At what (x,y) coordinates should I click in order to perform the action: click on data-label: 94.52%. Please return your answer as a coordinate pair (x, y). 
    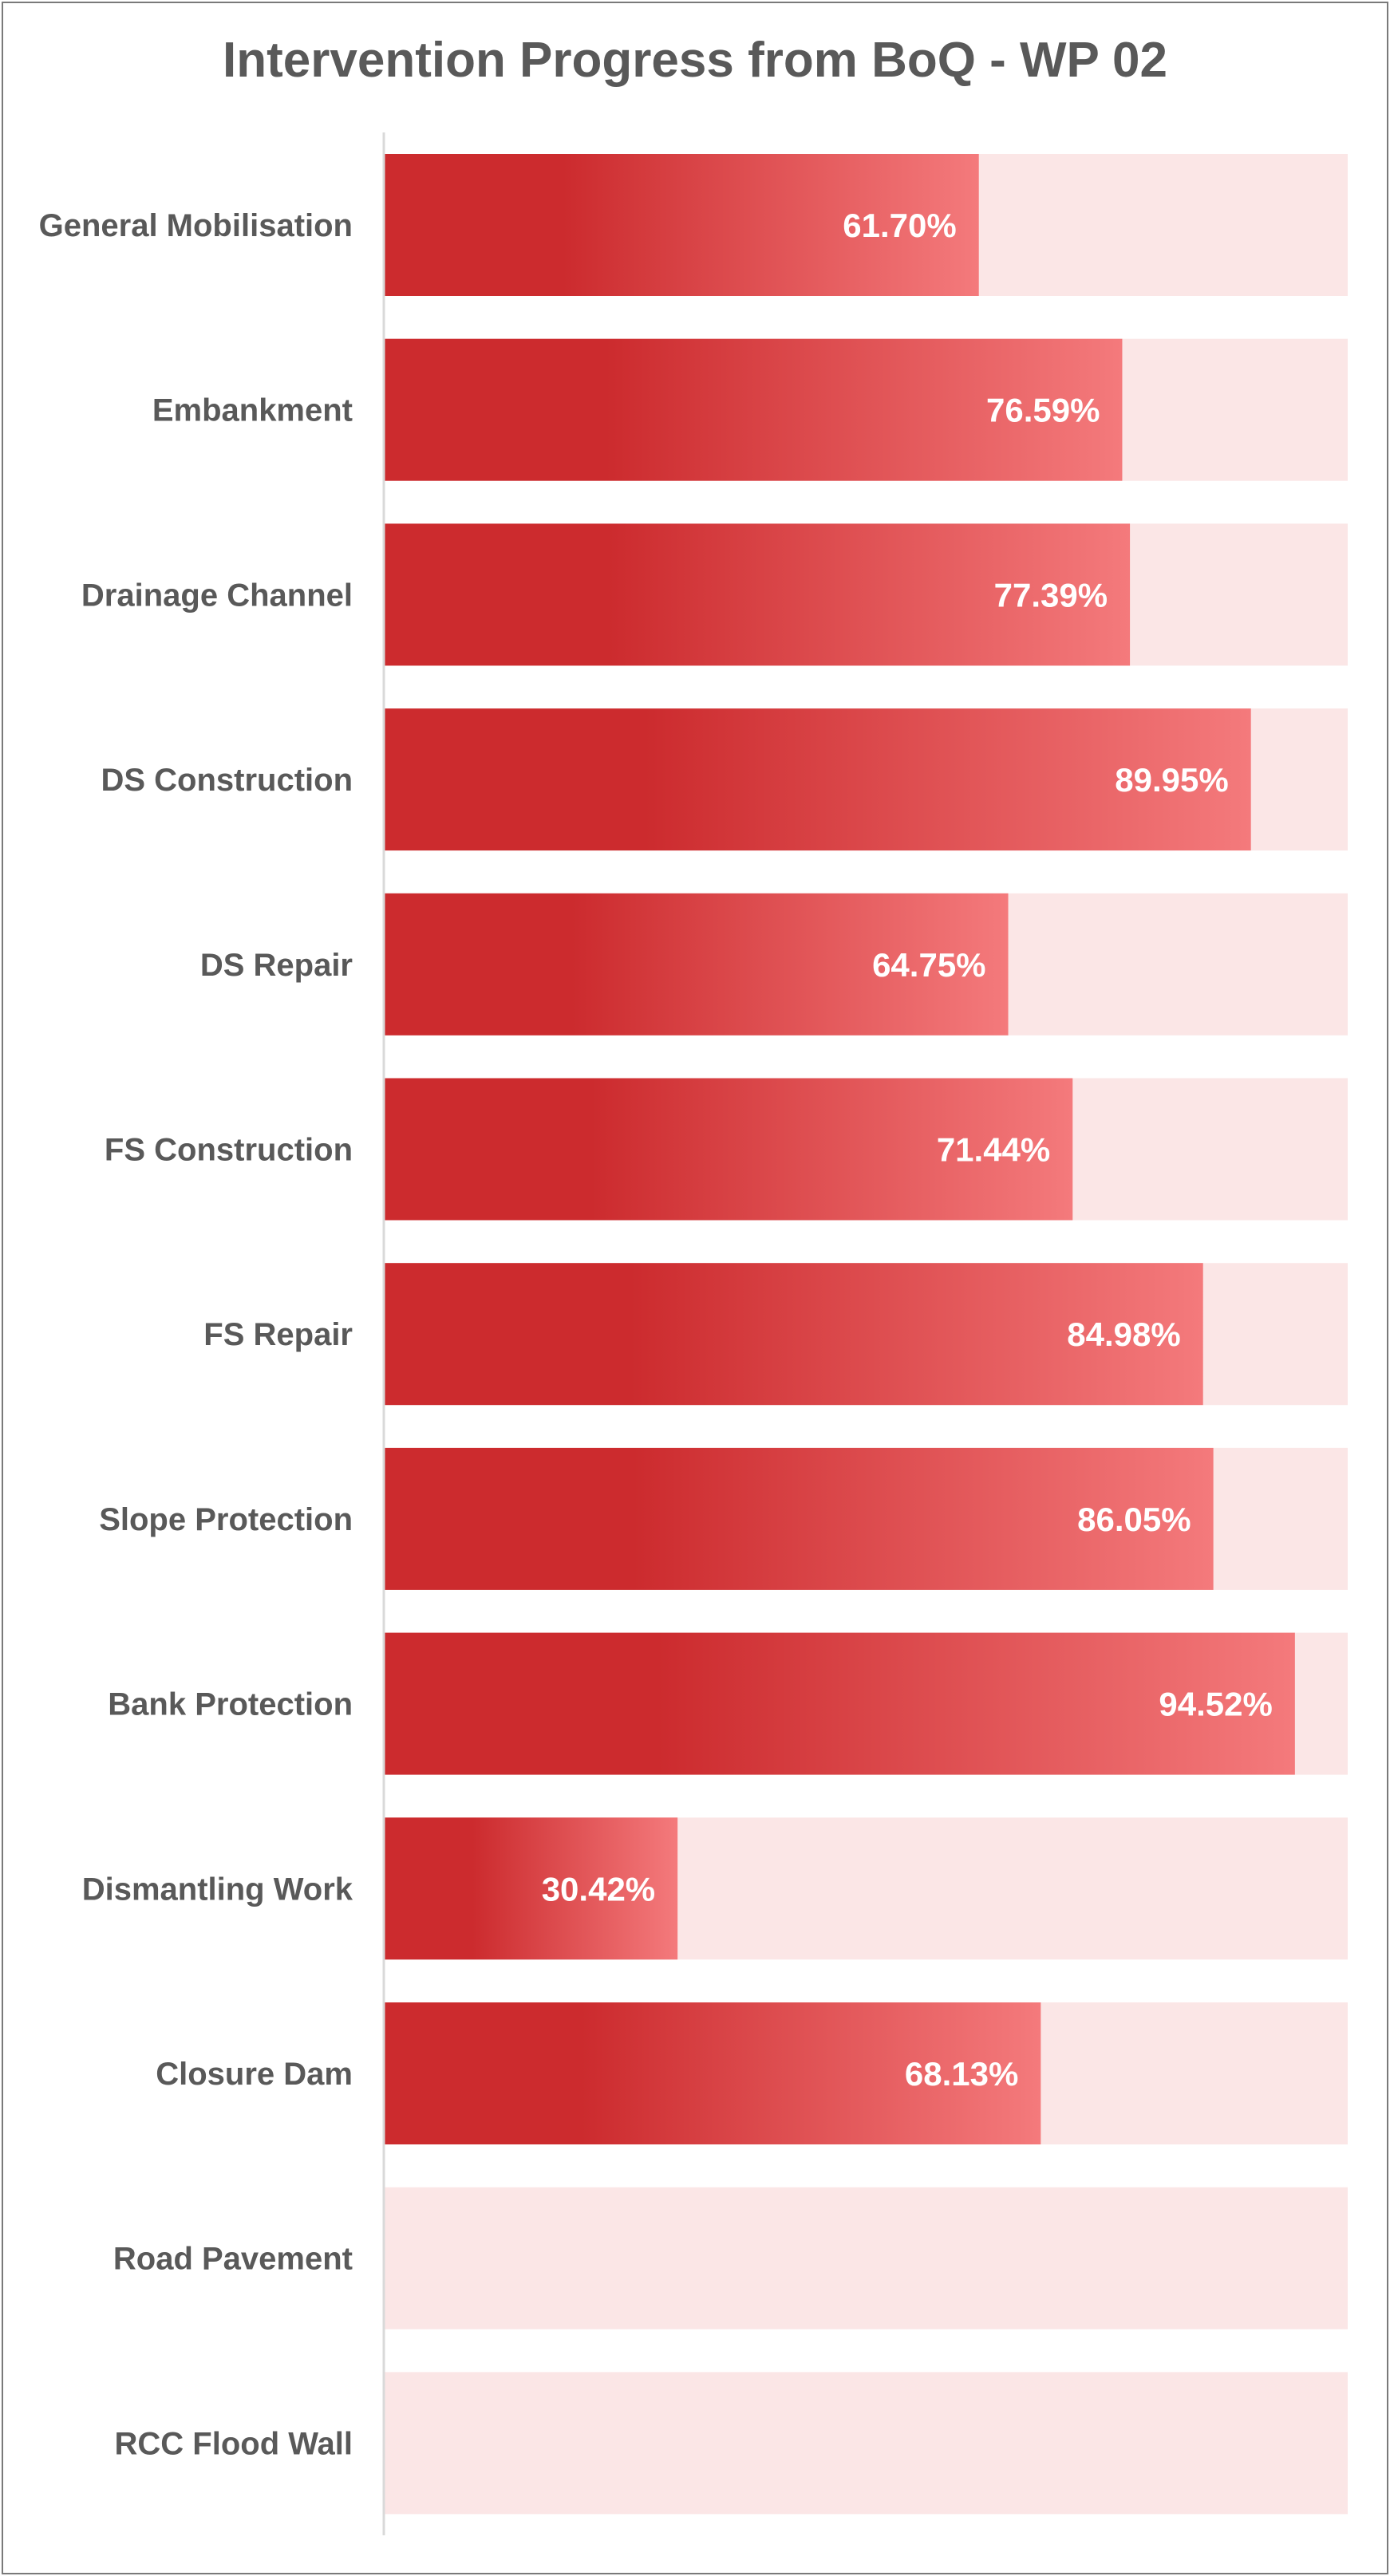
    Looking at the image, I should click on (1215, 1705).